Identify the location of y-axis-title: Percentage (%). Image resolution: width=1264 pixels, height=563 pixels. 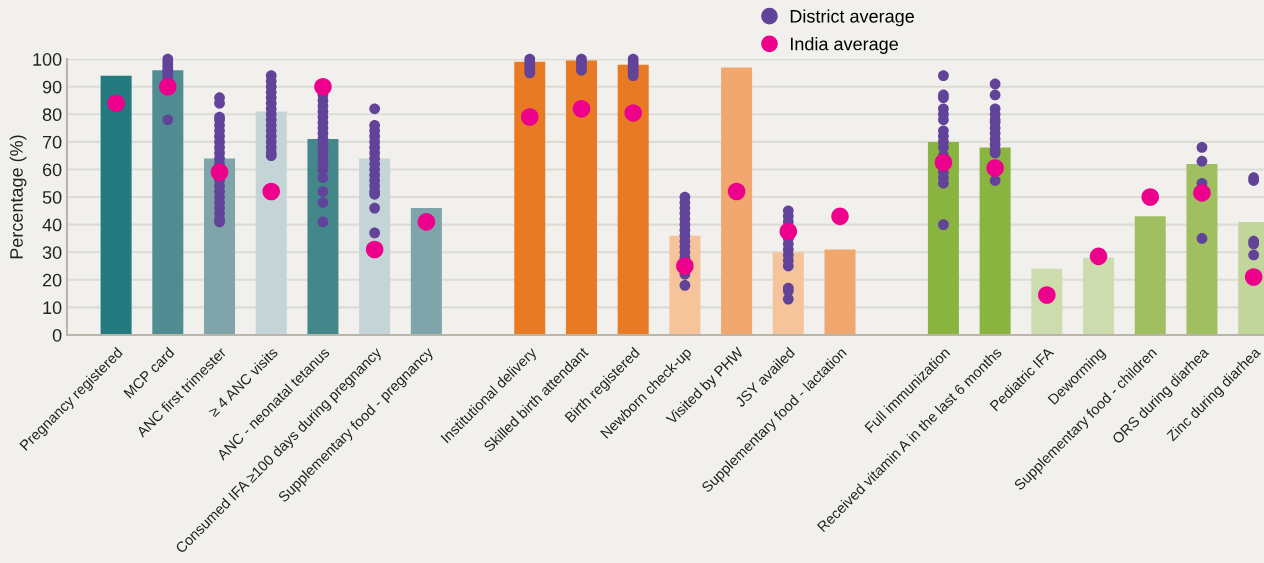
(18, 197).